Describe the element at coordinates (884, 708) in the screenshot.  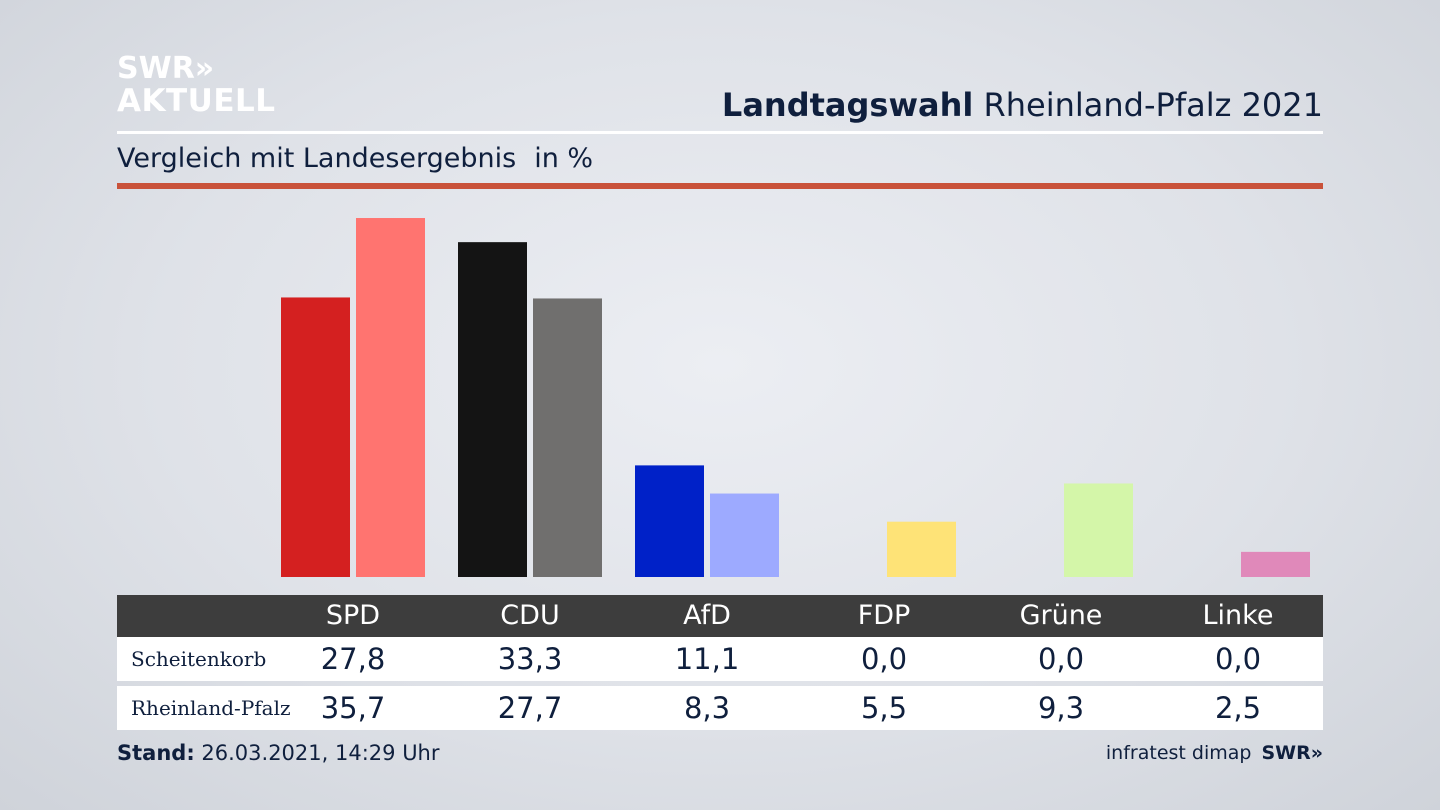
I see `value-cell-fdp: 5,5` at that location.